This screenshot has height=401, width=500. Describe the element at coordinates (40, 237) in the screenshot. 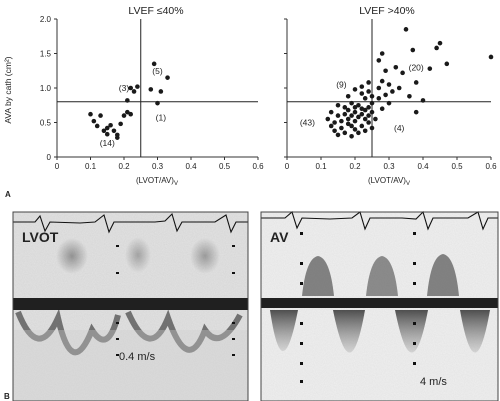

I see `doppler-label-lvot: LVOT` at that location.